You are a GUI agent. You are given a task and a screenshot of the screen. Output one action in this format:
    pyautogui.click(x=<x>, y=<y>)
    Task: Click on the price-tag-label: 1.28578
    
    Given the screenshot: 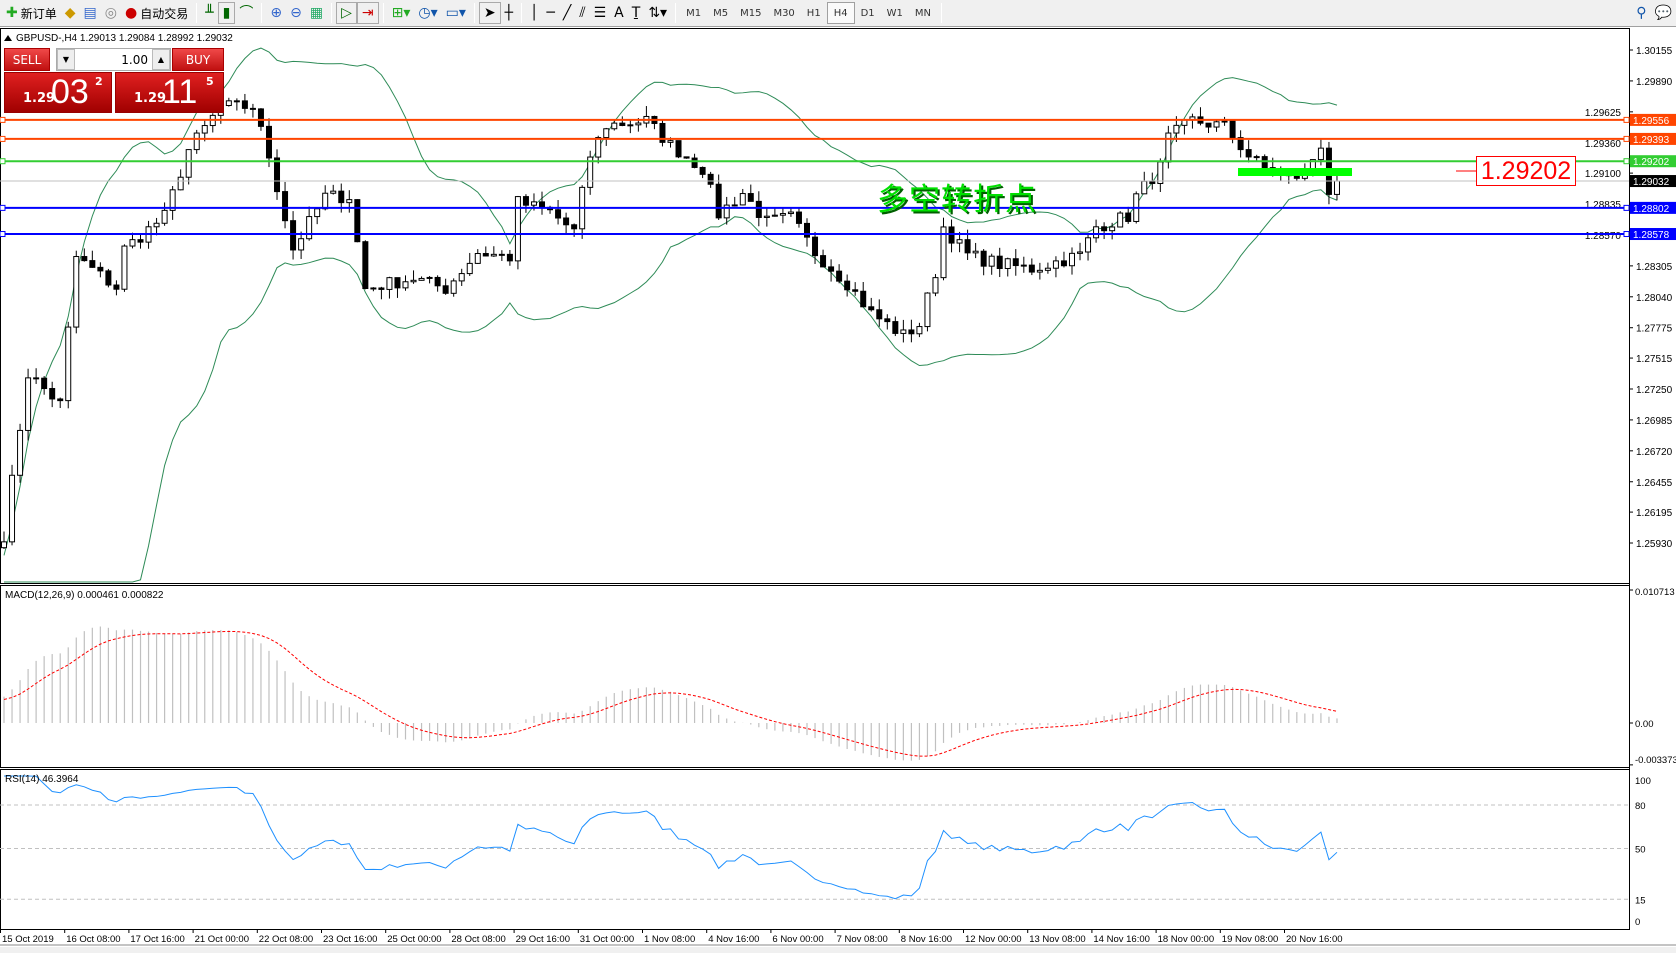 What is the action you would take?
    pyautogui.click(x=1651, y=235)
    